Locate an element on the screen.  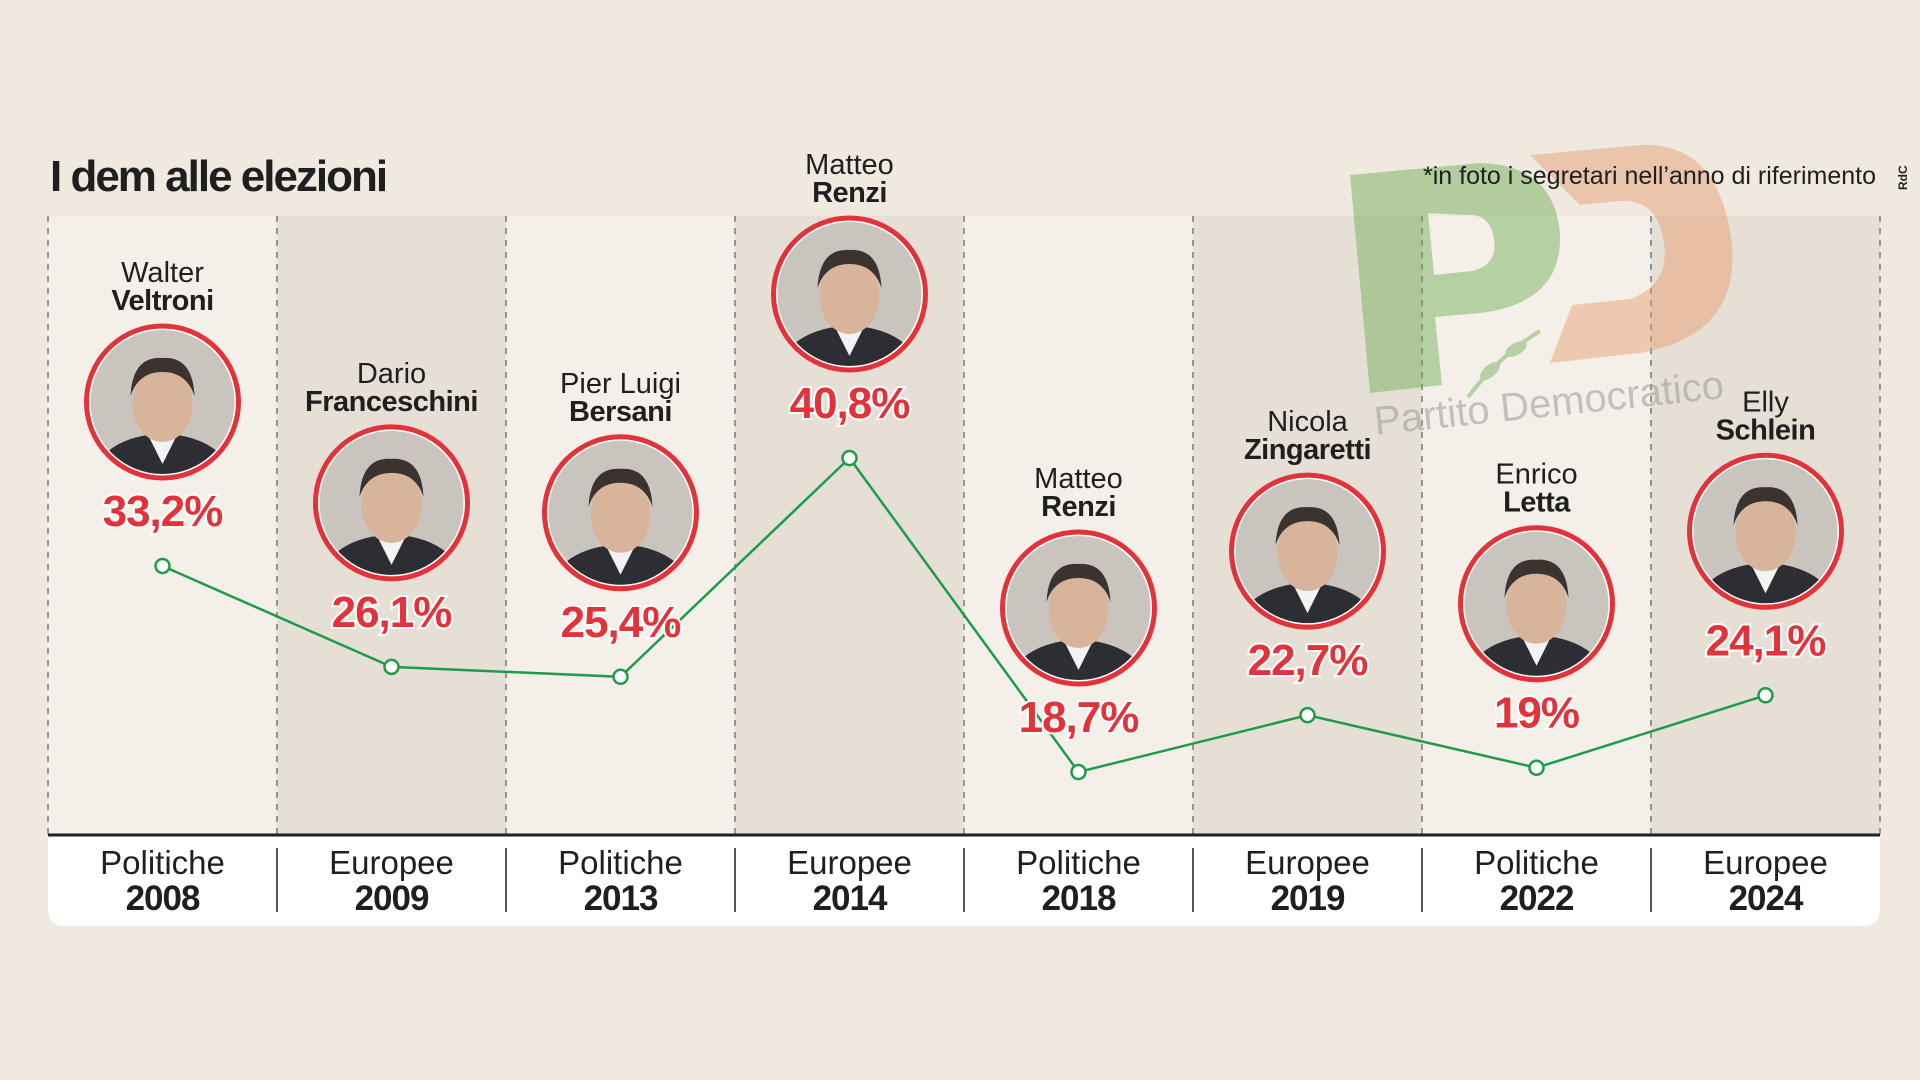
leader-last-name: Veltroni is located at coordinates (162, 301).